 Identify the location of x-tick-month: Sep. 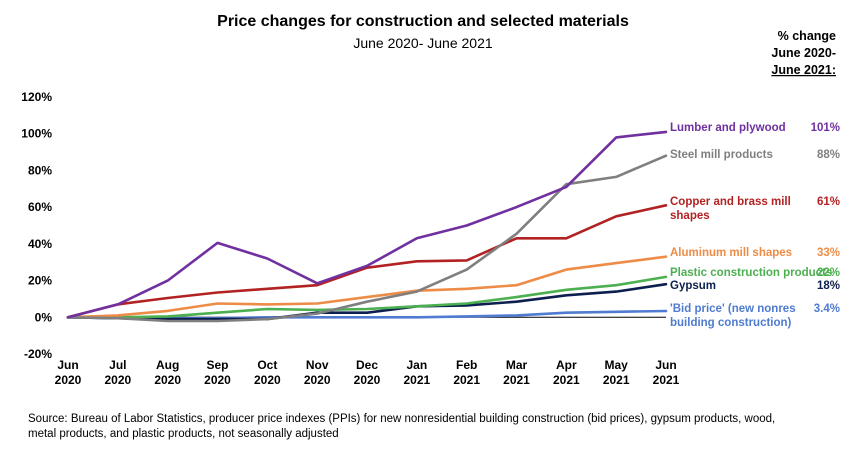
(217, 365).